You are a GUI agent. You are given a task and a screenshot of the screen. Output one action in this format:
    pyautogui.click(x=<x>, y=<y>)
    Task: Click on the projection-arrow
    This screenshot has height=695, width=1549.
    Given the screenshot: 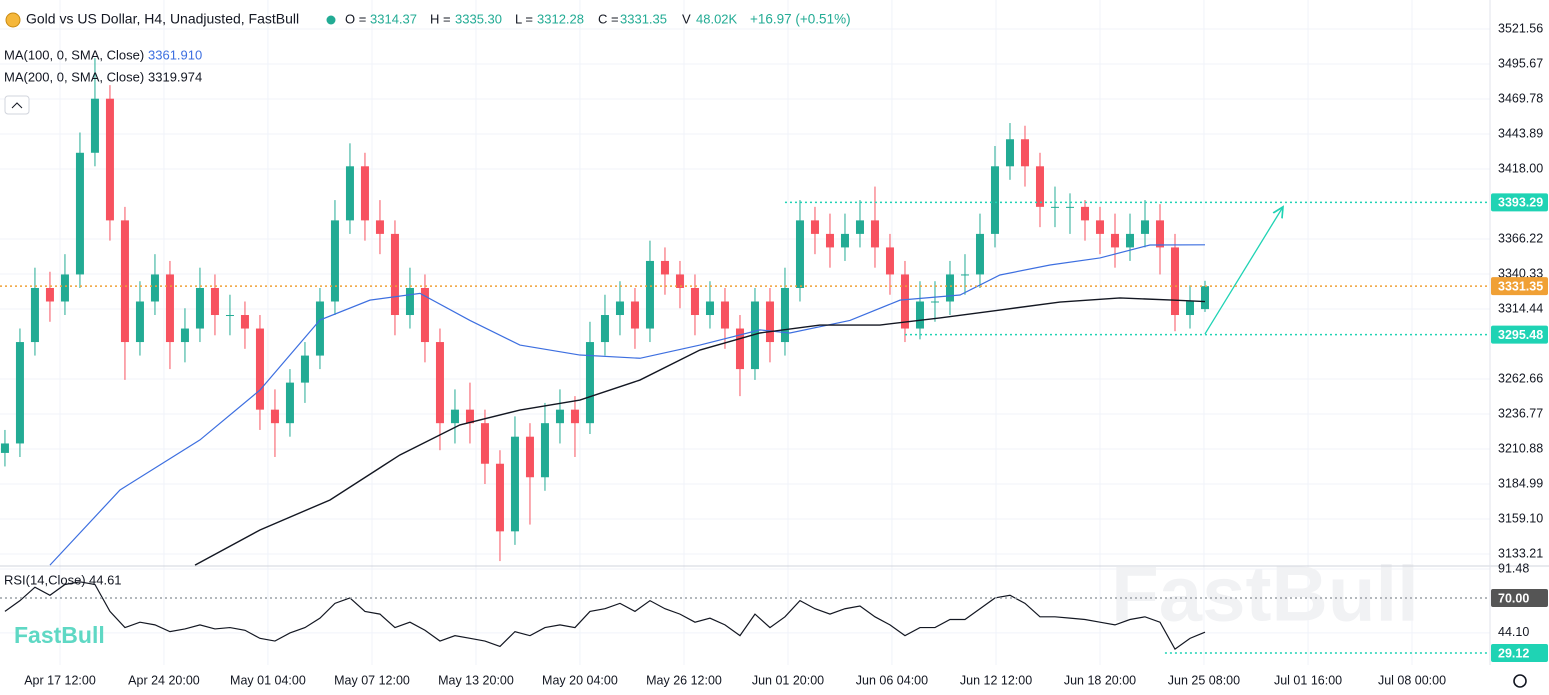 What is the action you would take?
    pyautogui.click(x=1243, y=271)
    